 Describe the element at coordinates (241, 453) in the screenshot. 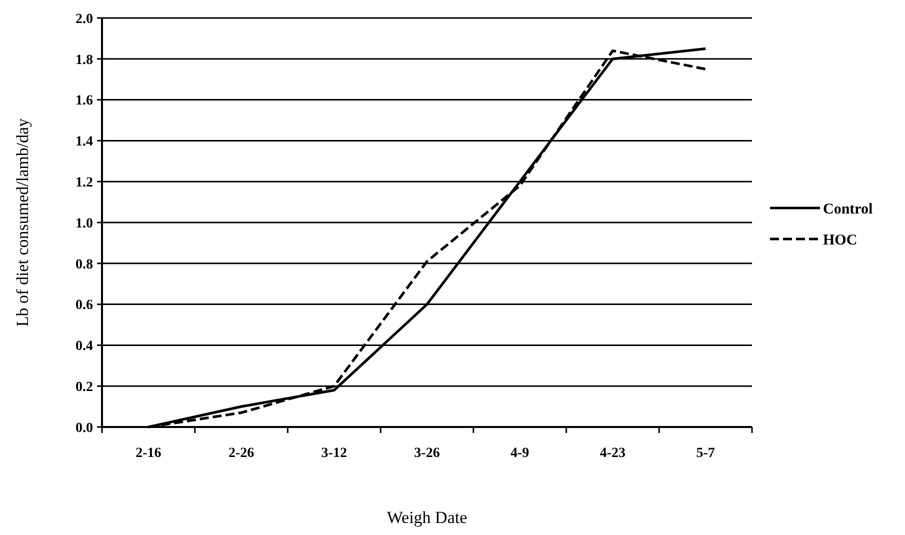

I see `x-tick-label: 2-26` at that location.